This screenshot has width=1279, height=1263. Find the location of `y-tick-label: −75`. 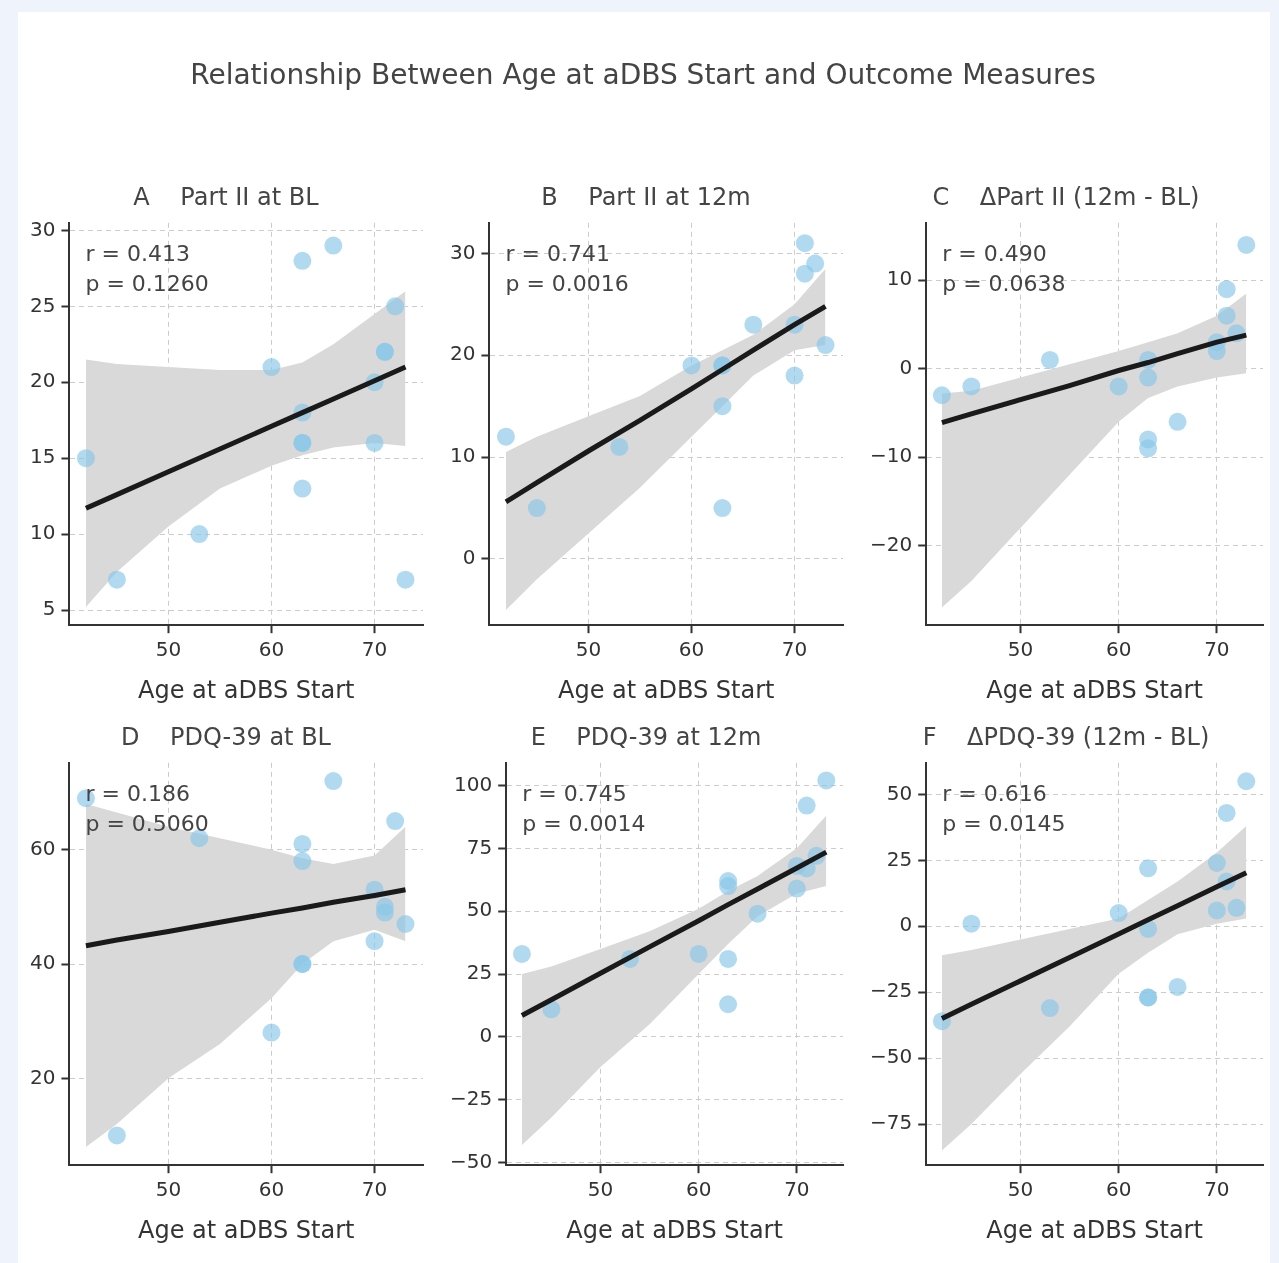

y-tick-label: −75 is located at coordinates (891, 1122).